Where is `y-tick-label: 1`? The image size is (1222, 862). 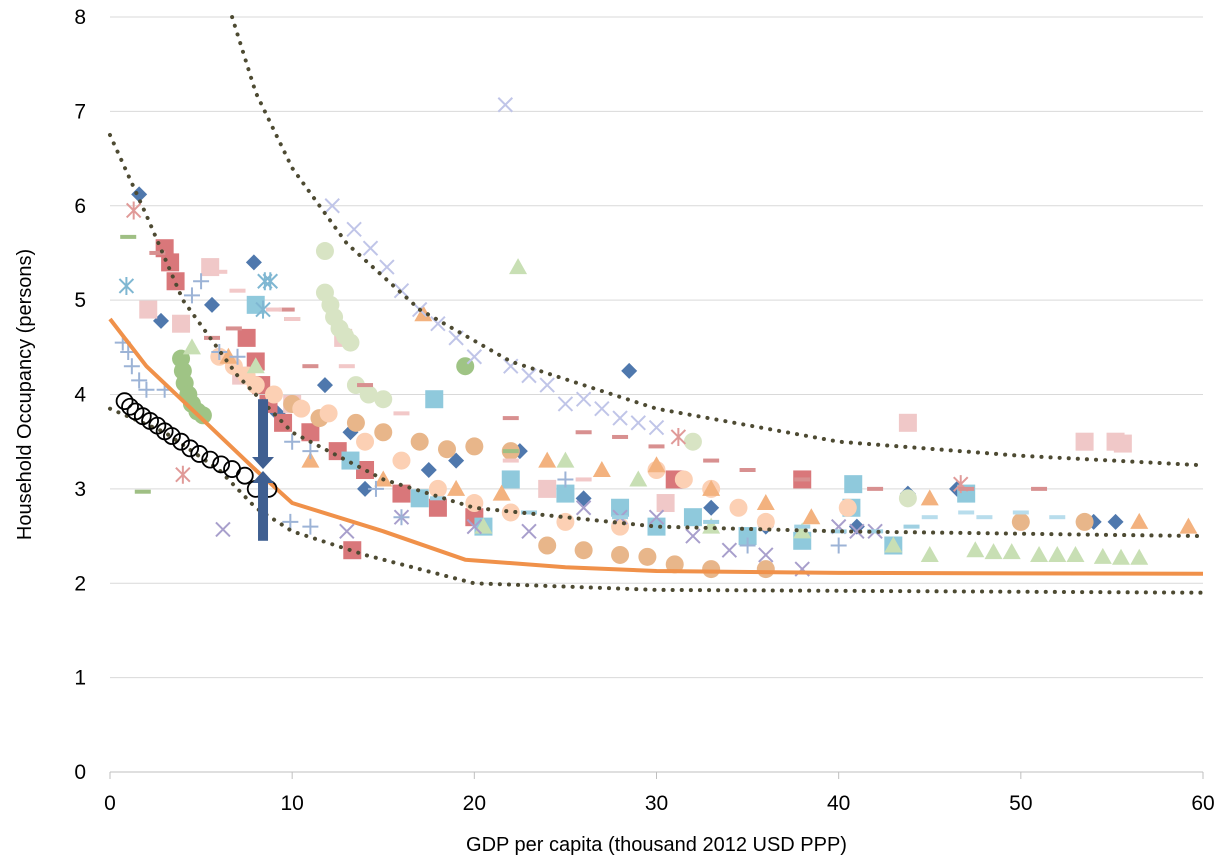 y-tick-label: 1 is located at coordinates (80, 678).